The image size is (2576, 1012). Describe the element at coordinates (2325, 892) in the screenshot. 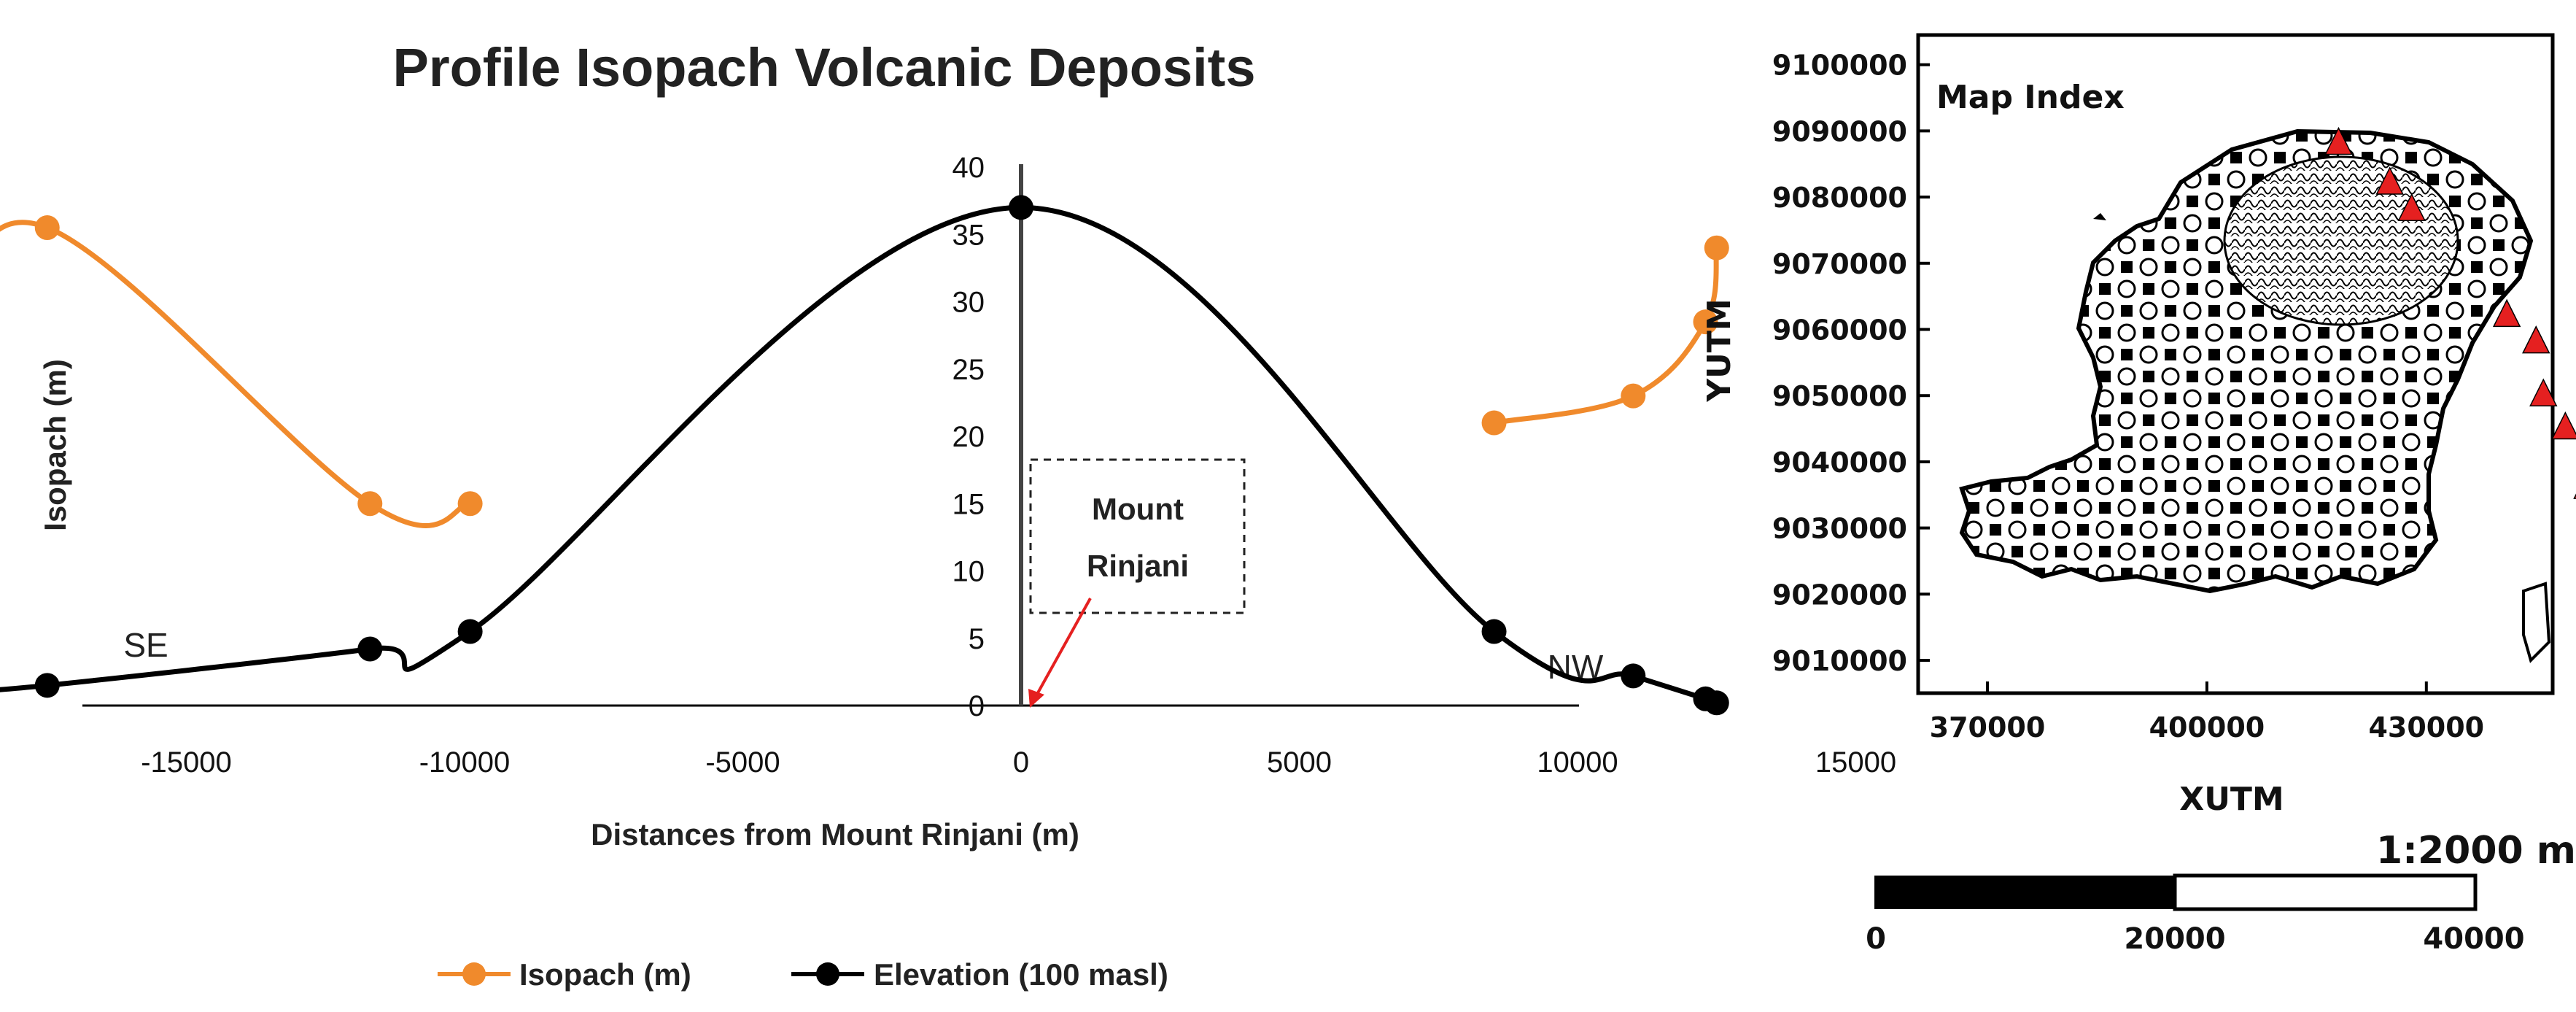

I see `scale-bar-white` at that location.